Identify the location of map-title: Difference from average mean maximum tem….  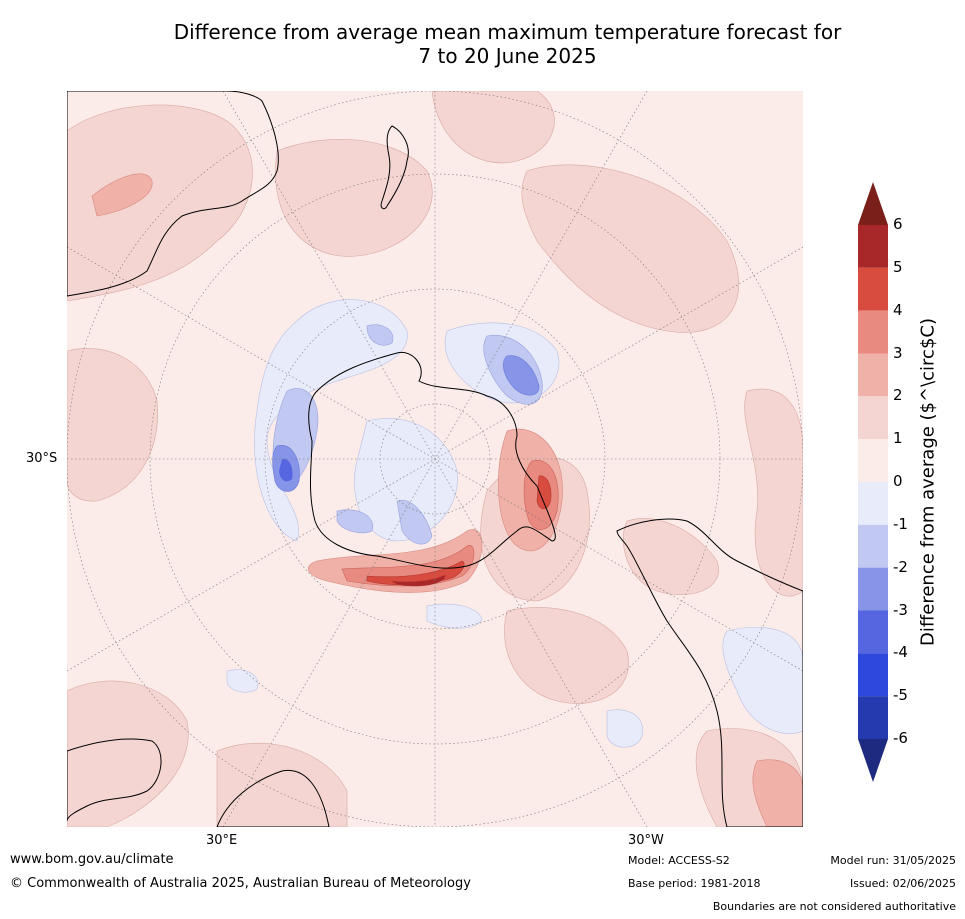
(482, 44).